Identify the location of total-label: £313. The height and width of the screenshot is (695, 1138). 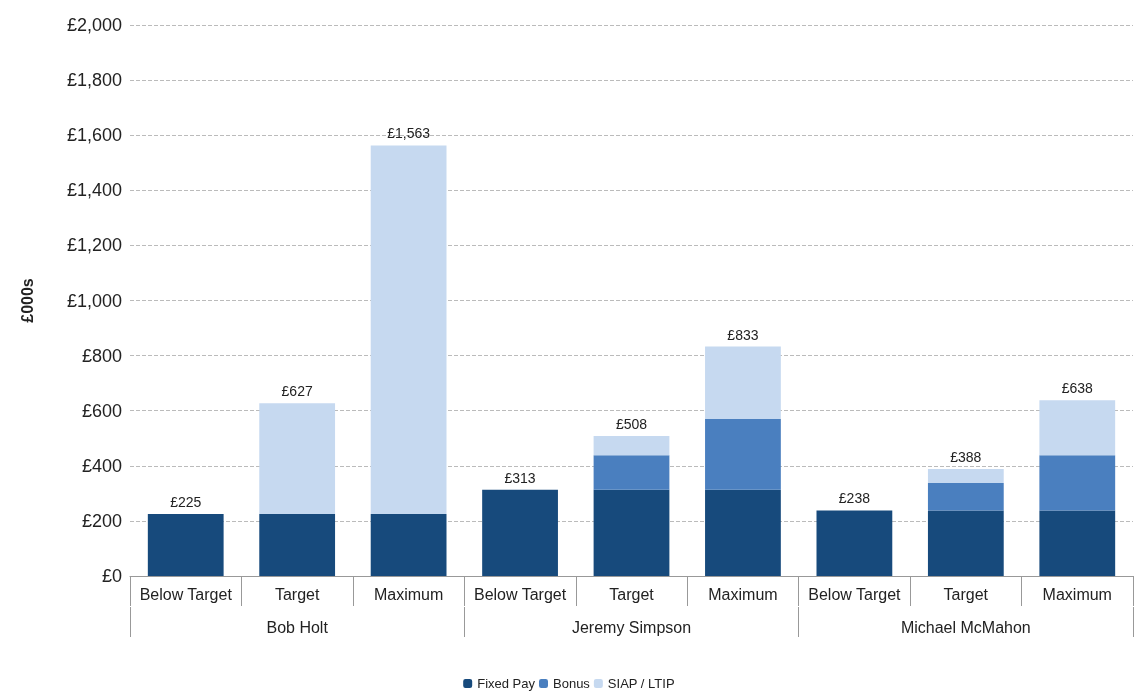
(520, 477).